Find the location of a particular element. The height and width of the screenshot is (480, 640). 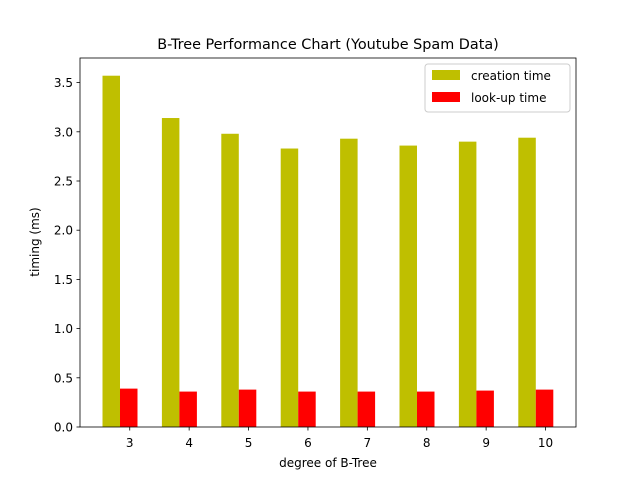

y-tick-label-3.5: 3.5 is located at coordinates (63, 83).